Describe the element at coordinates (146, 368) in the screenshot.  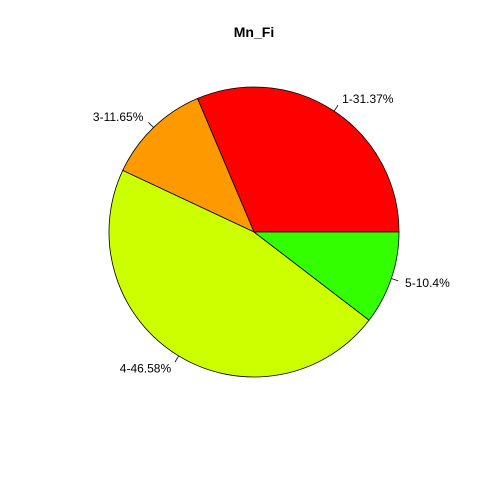
I see `pie-label-3: 4-46.58%` at that location.